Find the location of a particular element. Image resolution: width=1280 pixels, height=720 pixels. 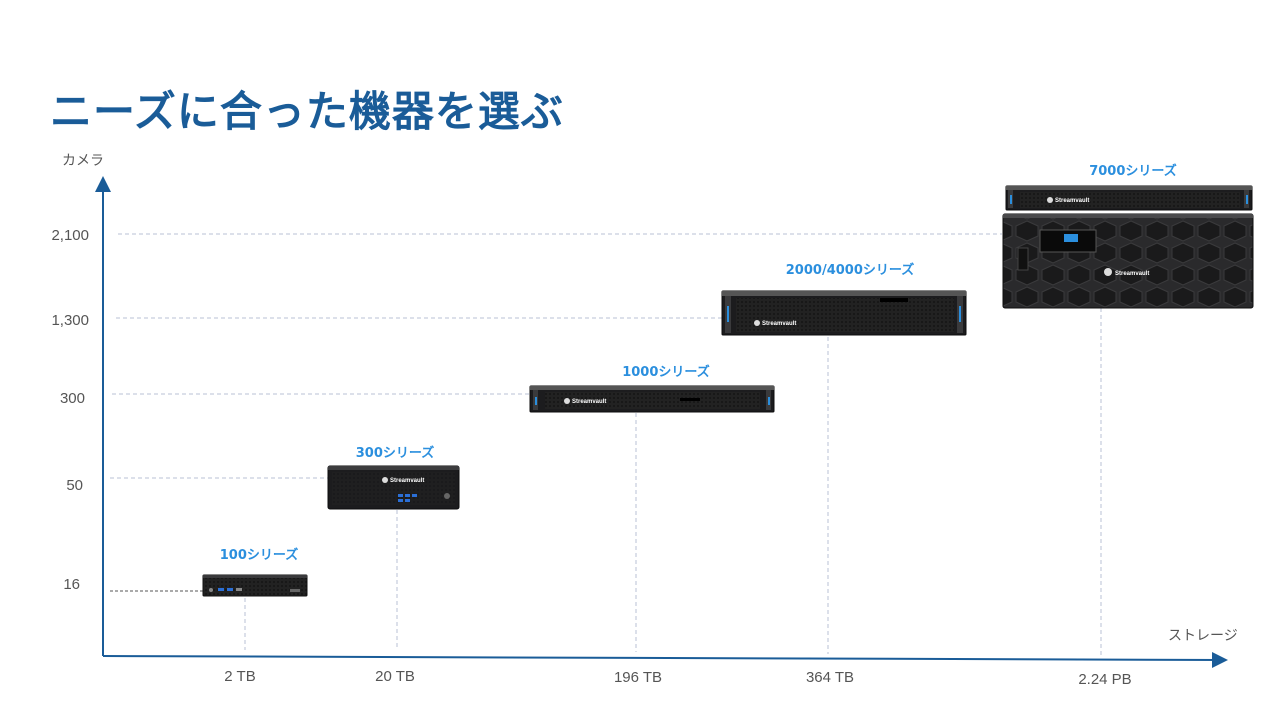

series-label-100: 100シリーズ is located at coordinates (259, 555).